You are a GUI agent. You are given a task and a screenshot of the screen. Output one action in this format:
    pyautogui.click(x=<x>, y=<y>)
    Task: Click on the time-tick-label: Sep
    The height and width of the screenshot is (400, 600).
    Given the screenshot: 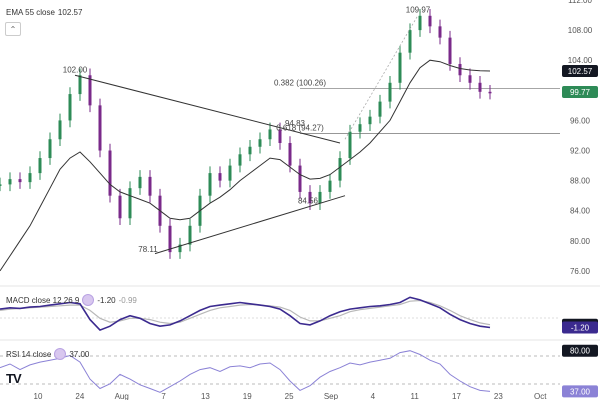 What is the action you would take?
    pyautogui.click(x=331, y=396)
    